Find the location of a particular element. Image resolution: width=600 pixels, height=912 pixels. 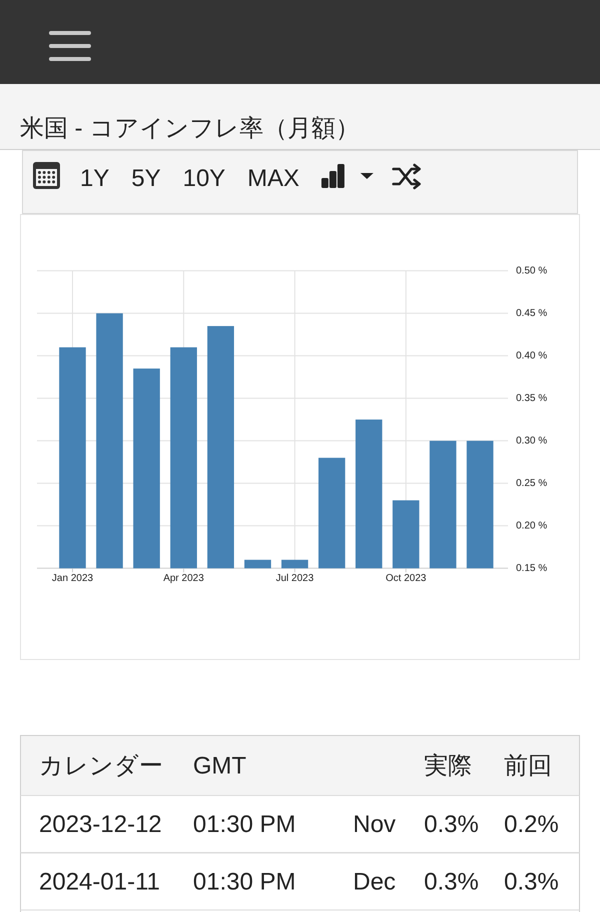

text: 2024-01-11 is located at coordinates (99, 882).